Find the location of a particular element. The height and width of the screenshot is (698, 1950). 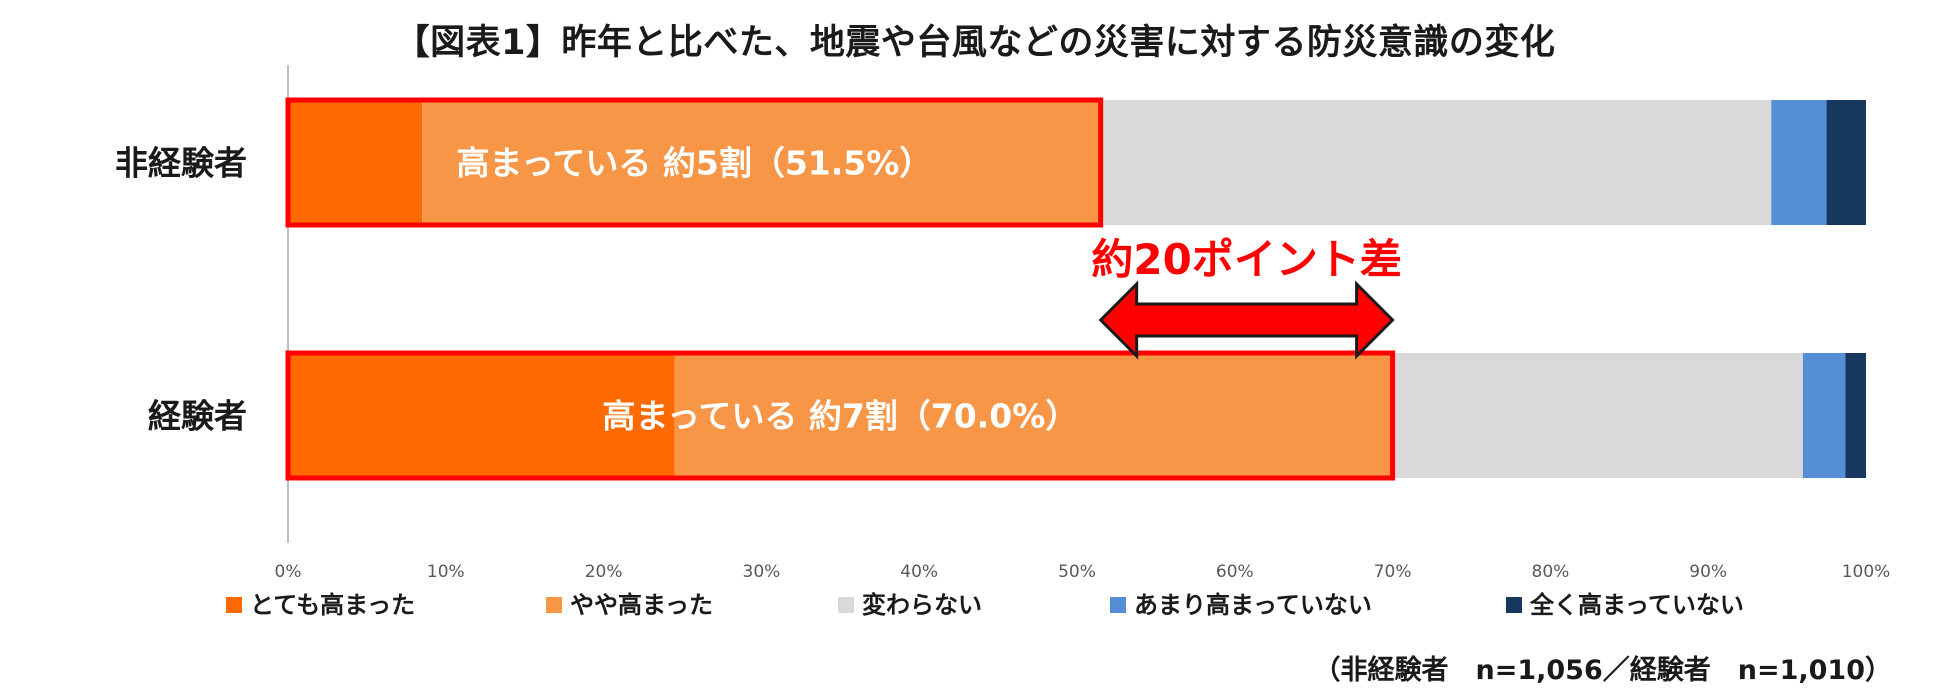

x-tick-label-8: 80% is located at coordinates (1551, 572).